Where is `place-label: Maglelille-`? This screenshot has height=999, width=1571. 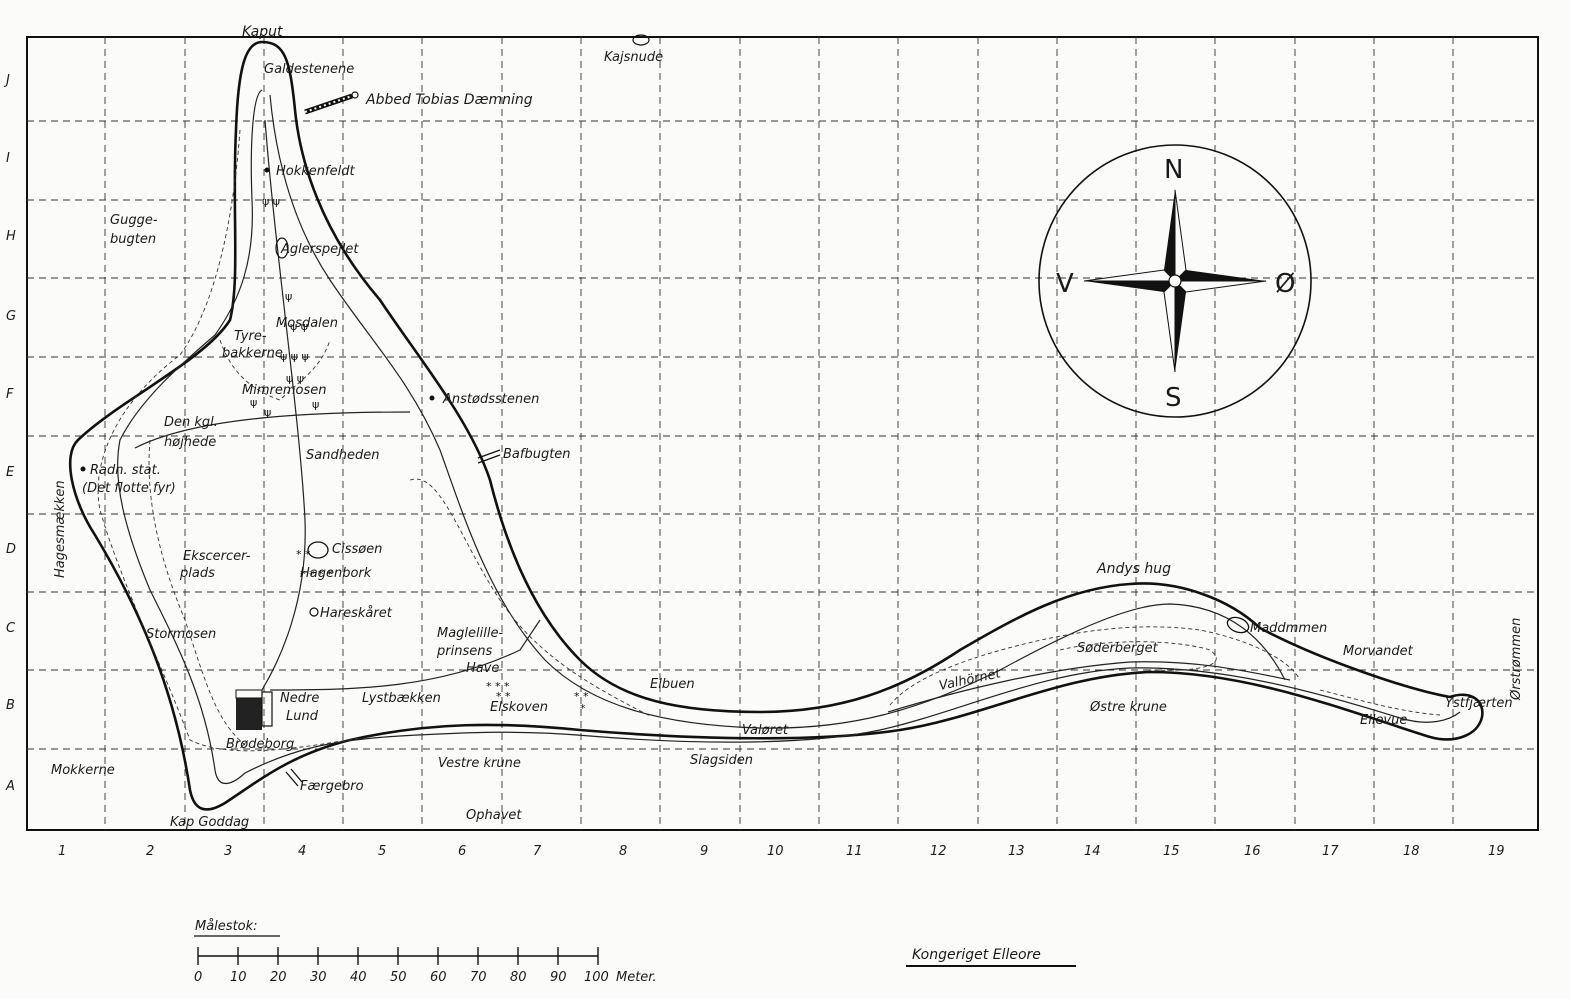 place-label: Maglelille- is located at coordinates (470, 633).